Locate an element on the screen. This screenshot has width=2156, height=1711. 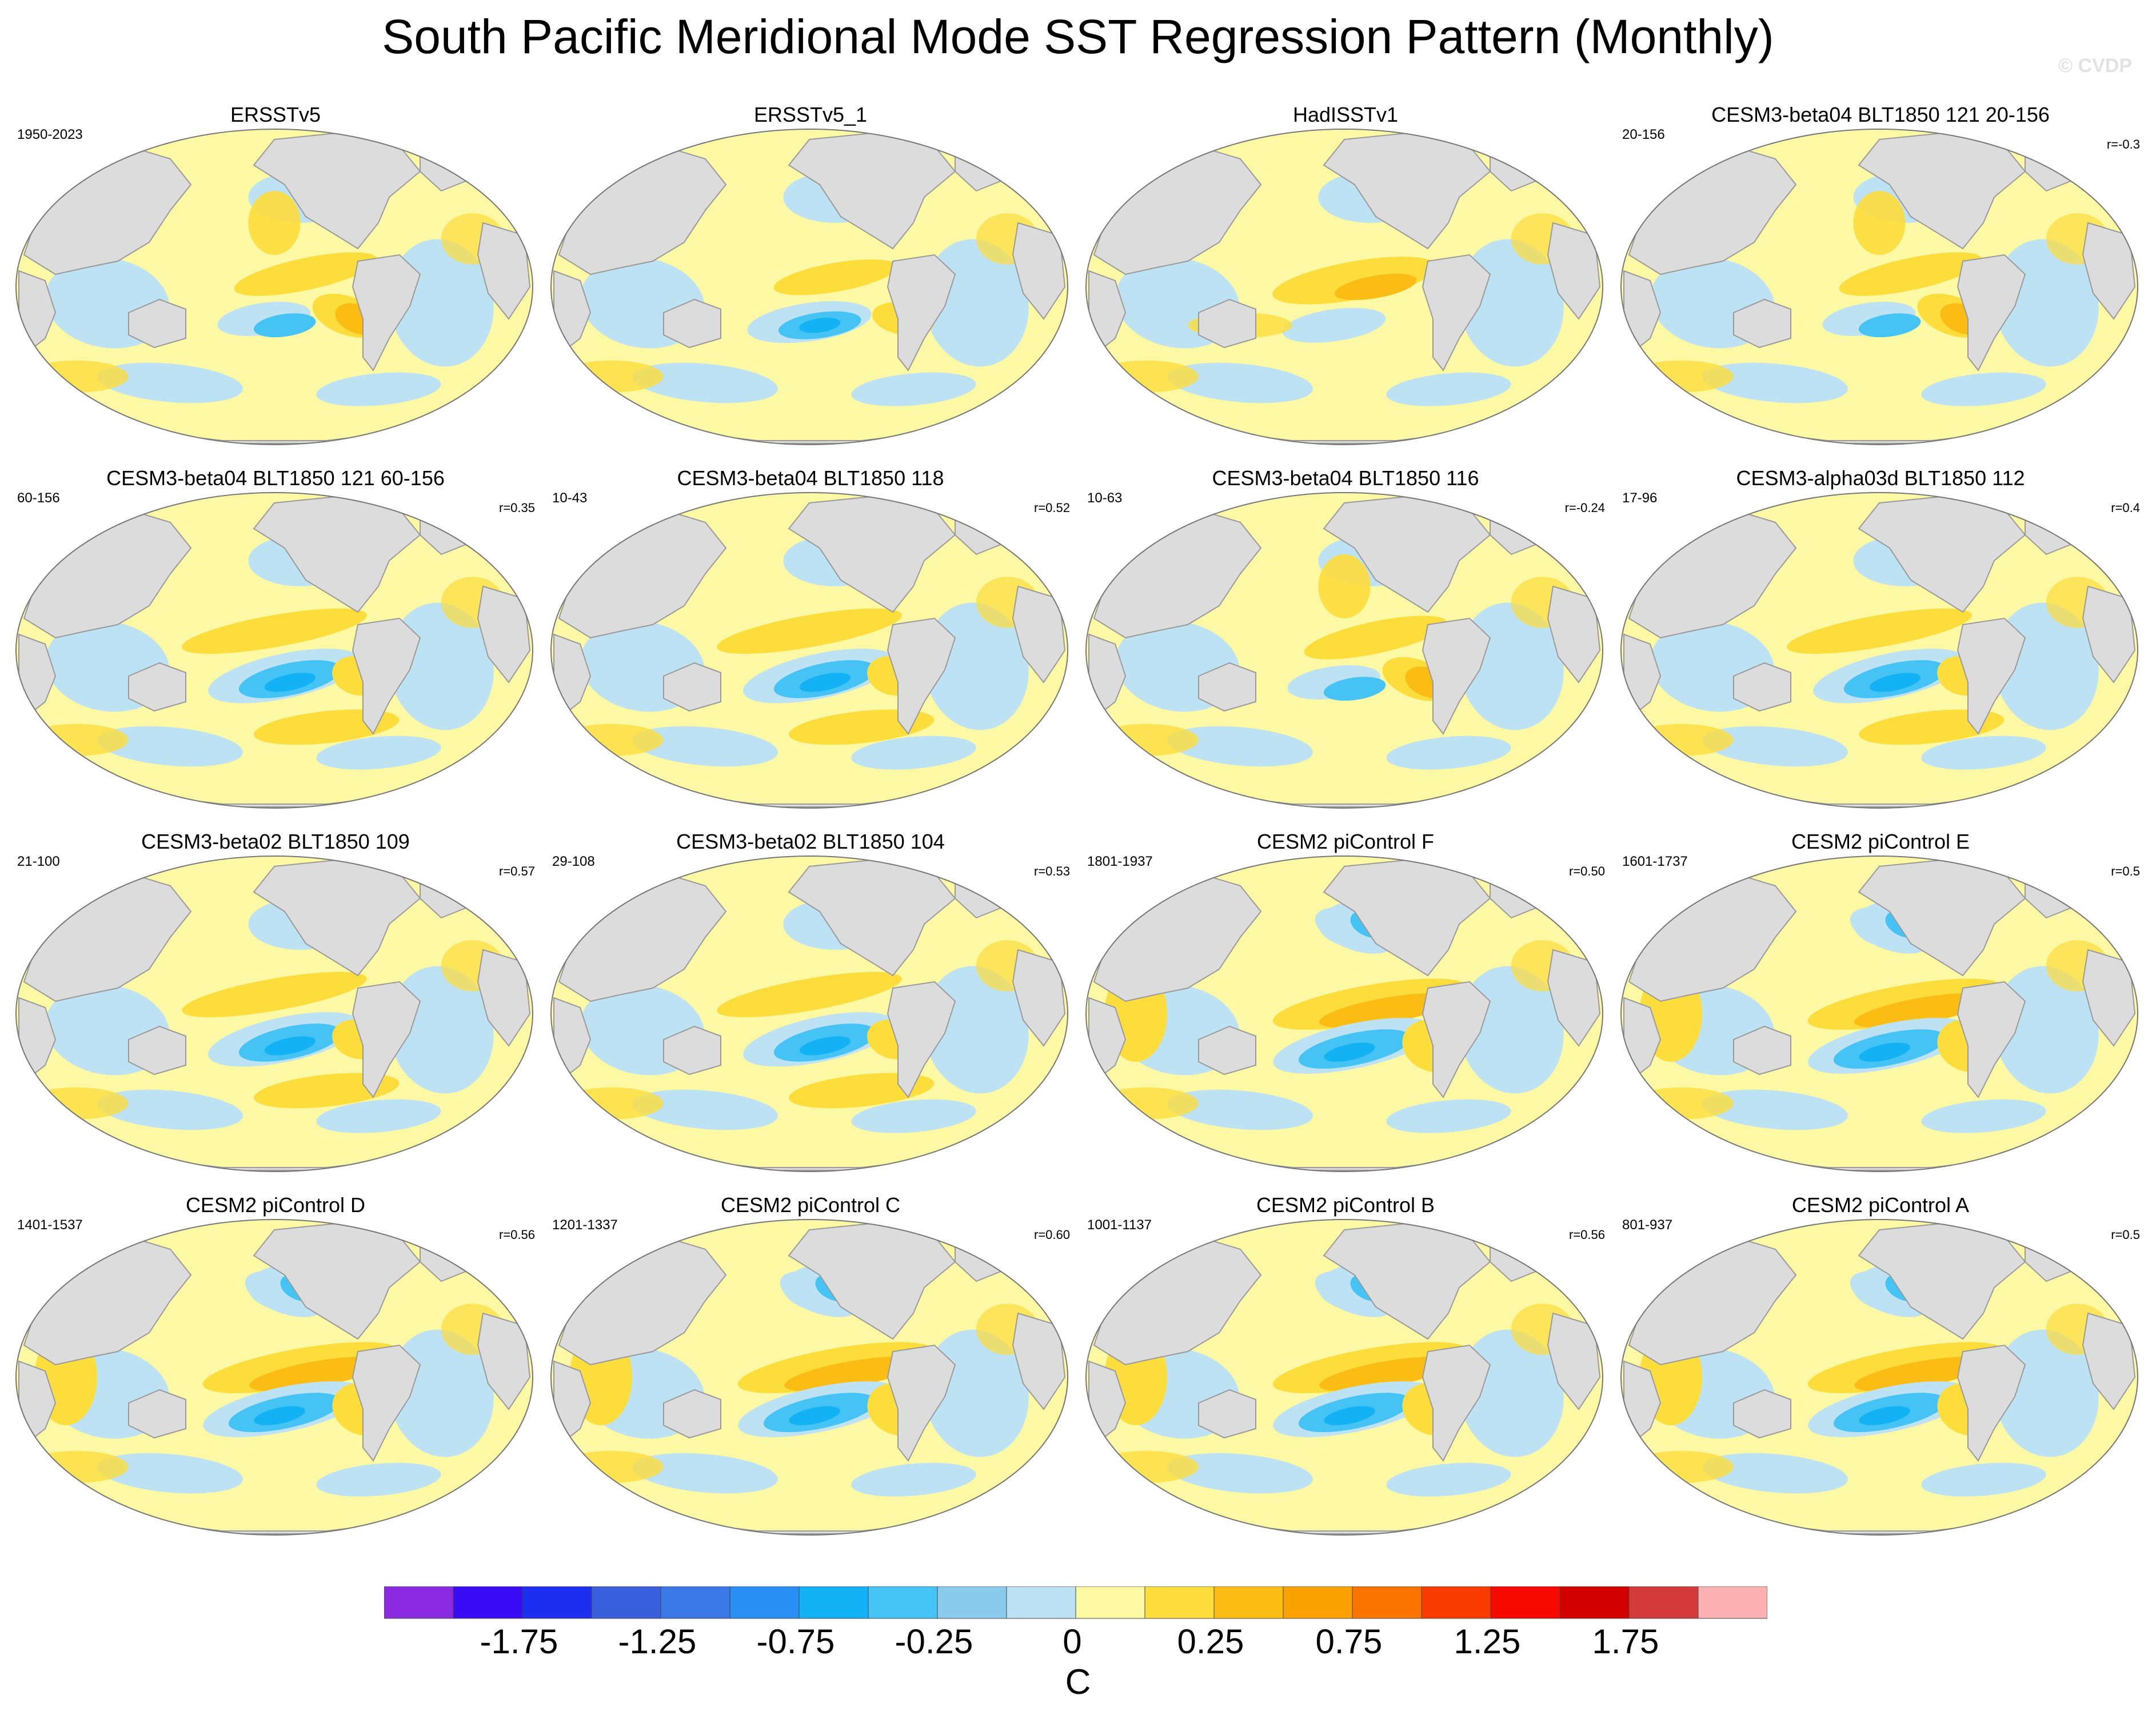
map-panel: CESM3-beta02 BLT1850 109 21-100 r=0.57 is located at coordinates (275, 1013).